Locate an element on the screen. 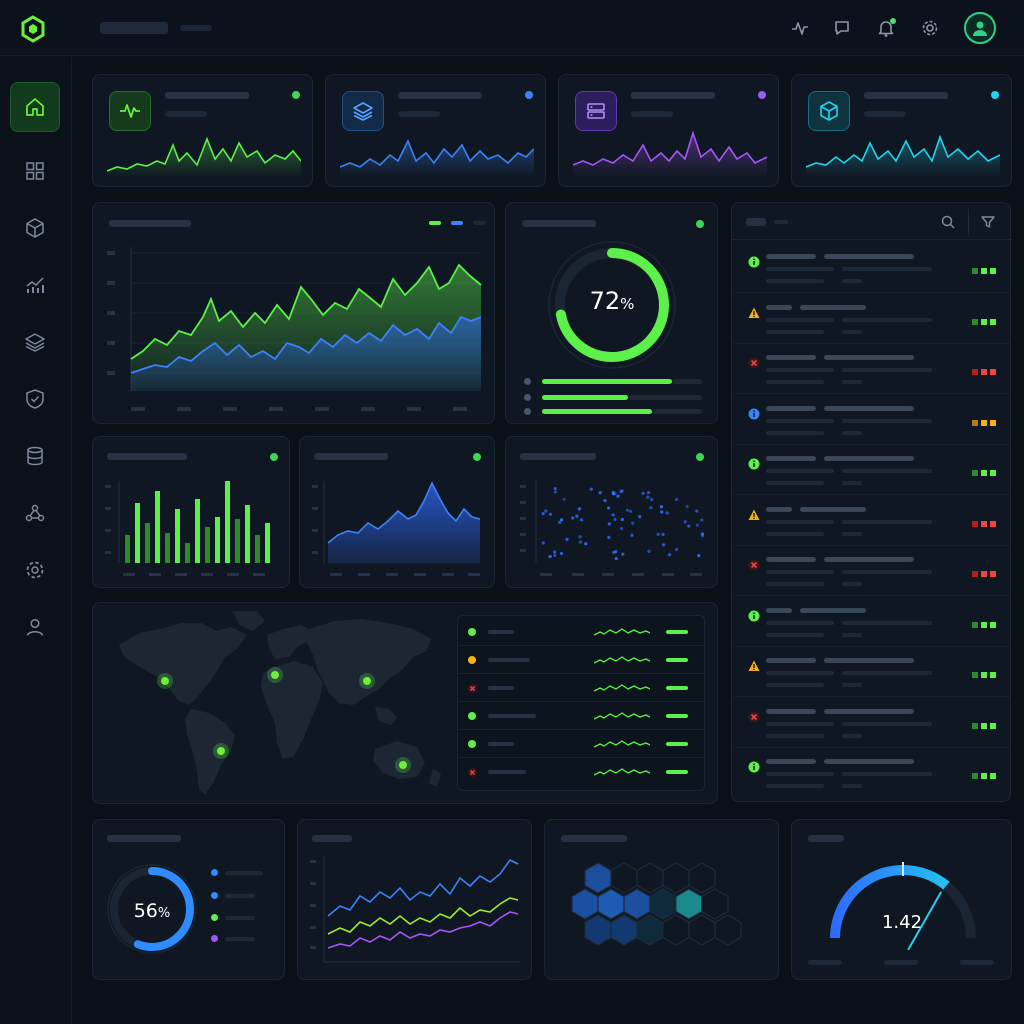 This screenshot has width=1024, height=1024. kpi-card-layers is located at coordinates (435, 130).